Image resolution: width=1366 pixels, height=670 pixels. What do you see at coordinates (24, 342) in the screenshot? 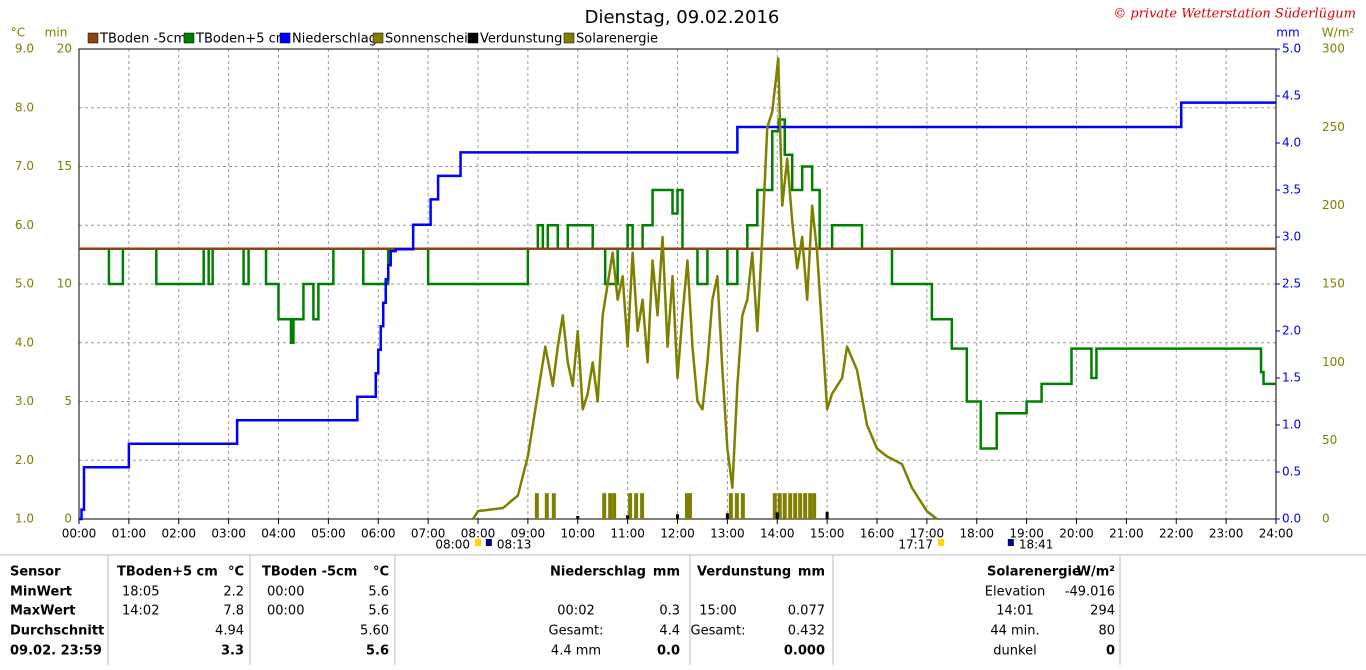
I see `y-tick-label: 4.0` at bounding box center [24, 342].